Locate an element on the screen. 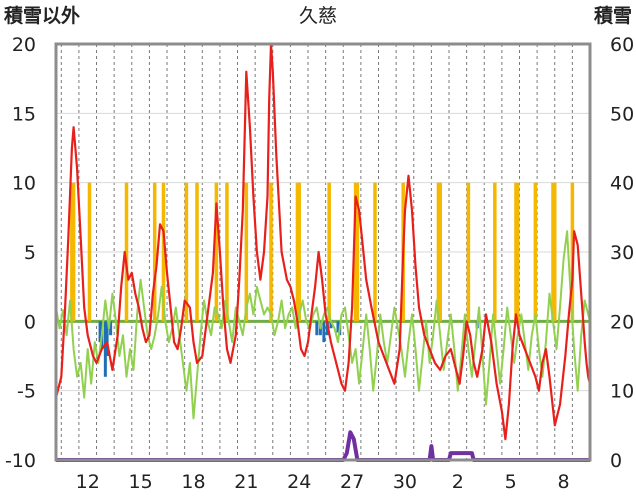 The width and height of the screenshot is (636, 501). right-y-tick-labels: 60 50 40 30 20 10 0 is located at coordinates (622, 253).